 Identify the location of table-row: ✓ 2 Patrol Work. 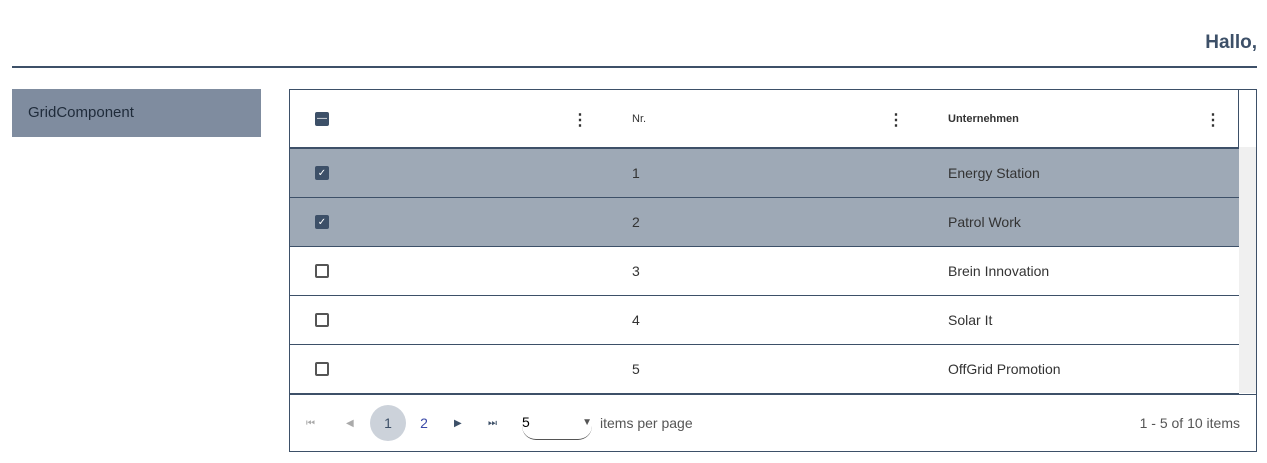
(764, 222).